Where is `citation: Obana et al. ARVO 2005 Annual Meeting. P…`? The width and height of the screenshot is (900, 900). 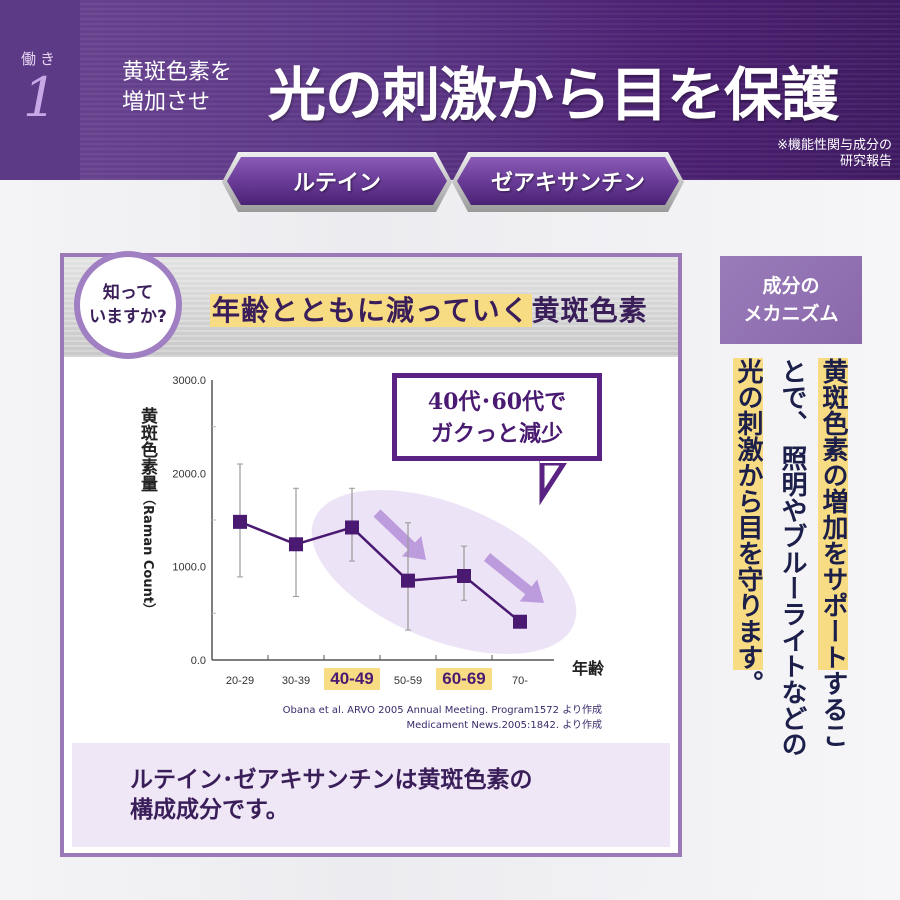
citation: Obana et al. ARVO 2005 Annual Meeting. P… is located at coordinates (442, 718).